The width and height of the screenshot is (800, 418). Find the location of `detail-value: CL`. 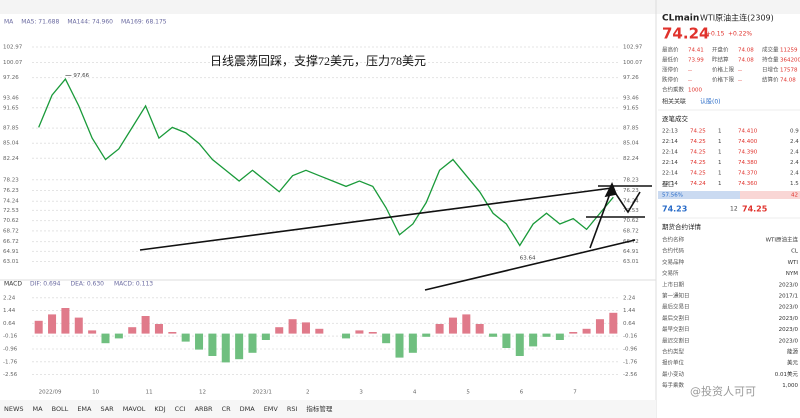

detail-value: CL is located at coordinates (795, 252).